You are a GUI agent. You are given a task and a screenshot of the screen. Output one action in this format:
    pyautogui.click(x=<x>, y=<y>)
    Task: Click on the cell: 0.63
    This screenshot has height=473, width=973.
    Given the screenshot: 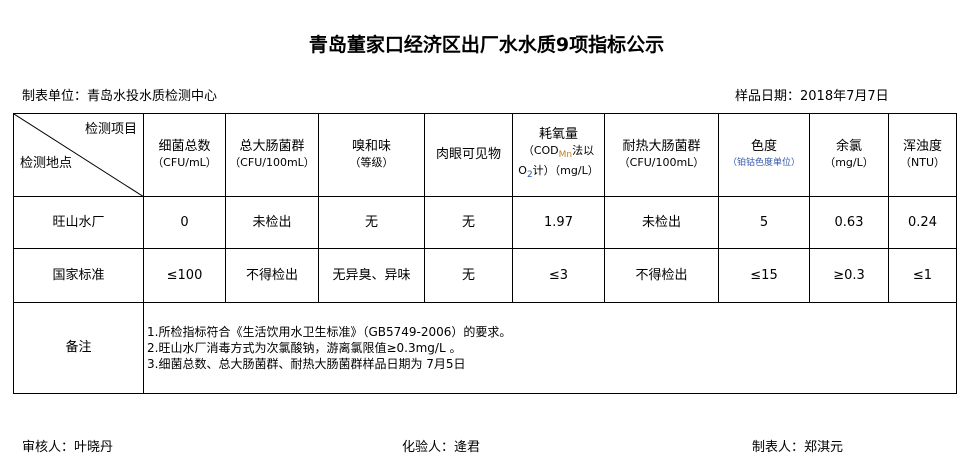 What is the action you would take?
    pyautogui.click(x=849, y=222)
    